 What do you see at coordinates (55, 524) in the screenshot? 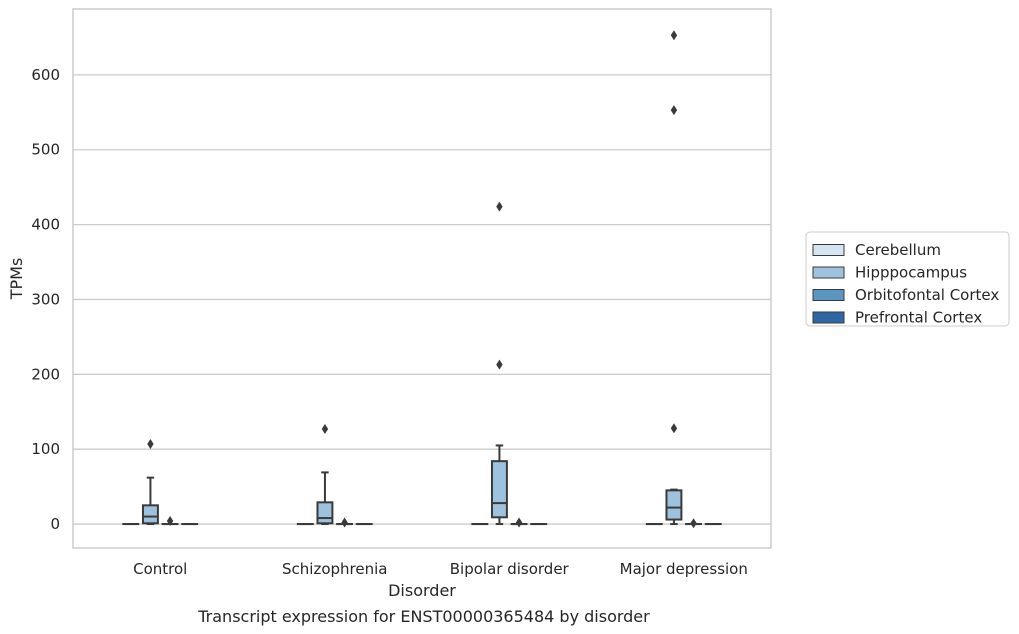
I see `y-tick-label: 0` at bounding box center [55, 524].